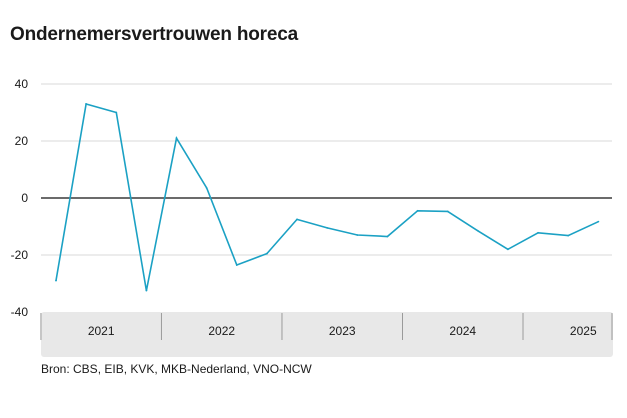  Describe the element at coordinates (583, 331) in the screenshot. I see `x-tick-label: 2025` at that location.